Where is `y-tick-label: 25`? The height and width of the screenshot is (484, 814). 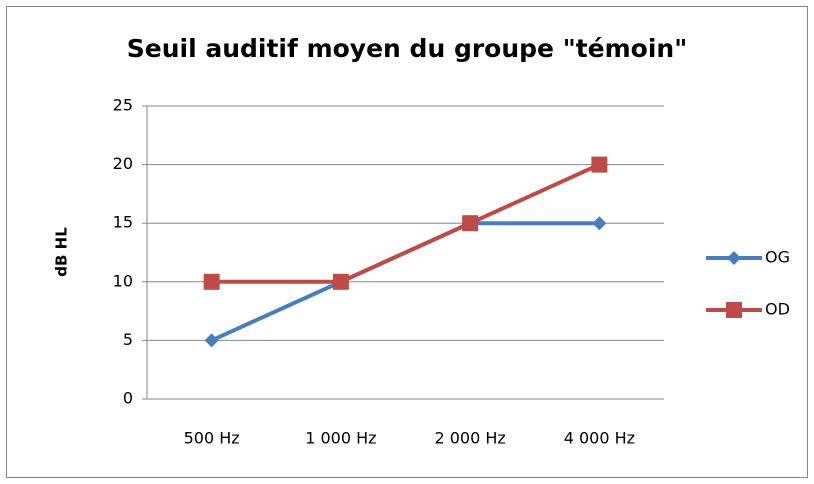
y-tick-label: 25 is located at coordinates (123, 105).